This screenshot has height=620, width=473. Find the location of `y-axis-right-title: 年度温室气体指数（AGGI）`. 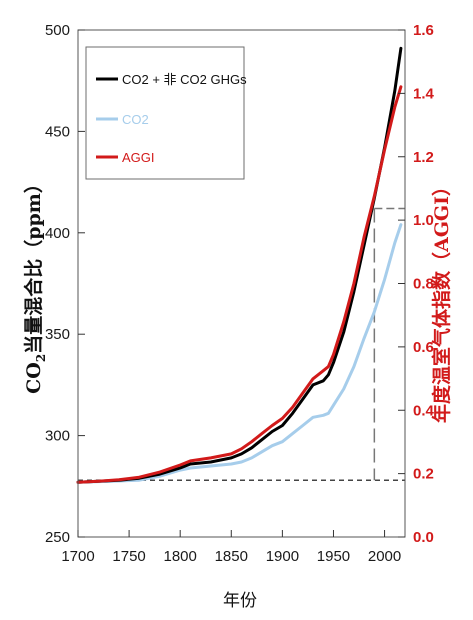

y-axis-right-title: 年度温室气体指数（AGGI） is located at coordinates (441, 300).